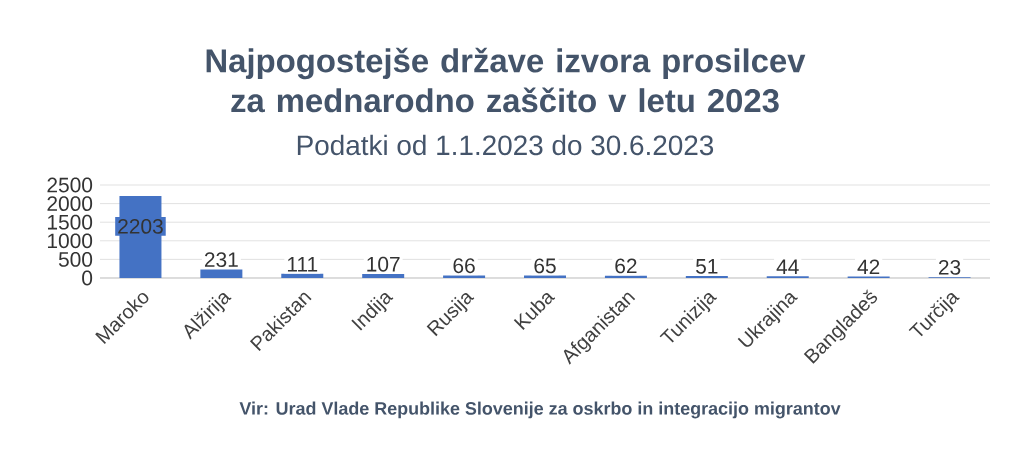 This screenshot has width=1024, height=461. Describe the element at coordinates (70, 185) in the screenshot. I see `y-tick-label: 2500` at that location.